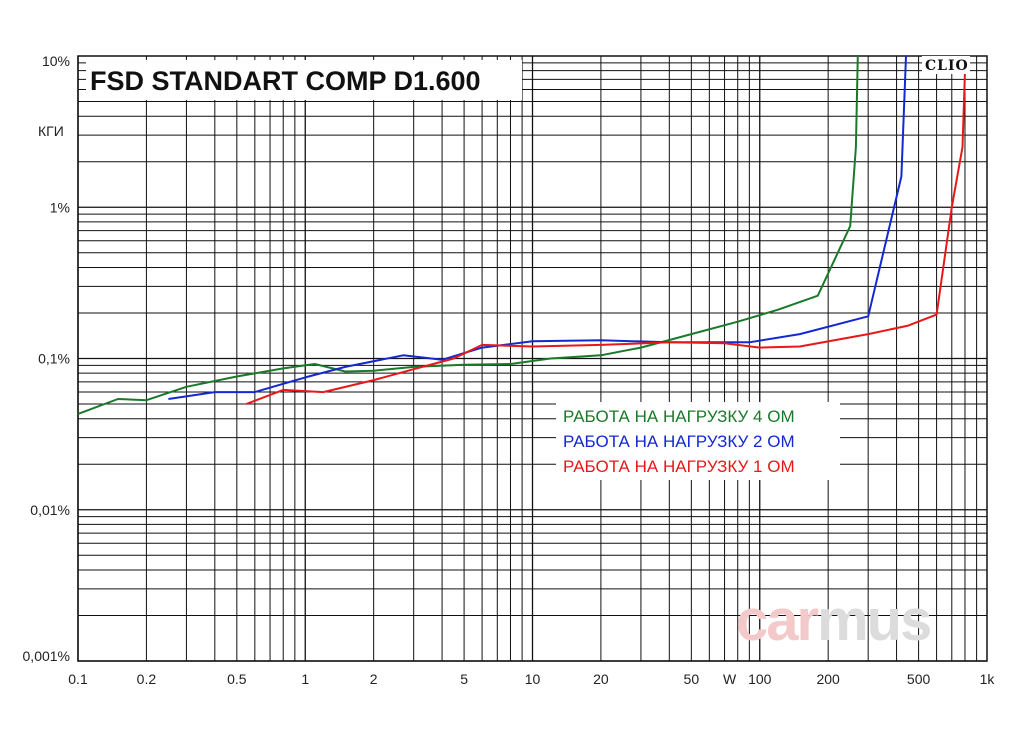  What do you see at coordinates (54, 359) in the screenshot?
I see `y-tick-label: 0,1%` at bounding box center [54, 359].